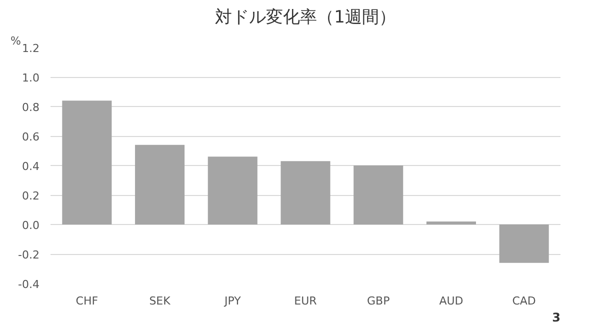 This screenshot has width=600, height=323. I want to click on y-tick-label: 0.0, so click(31, 225).